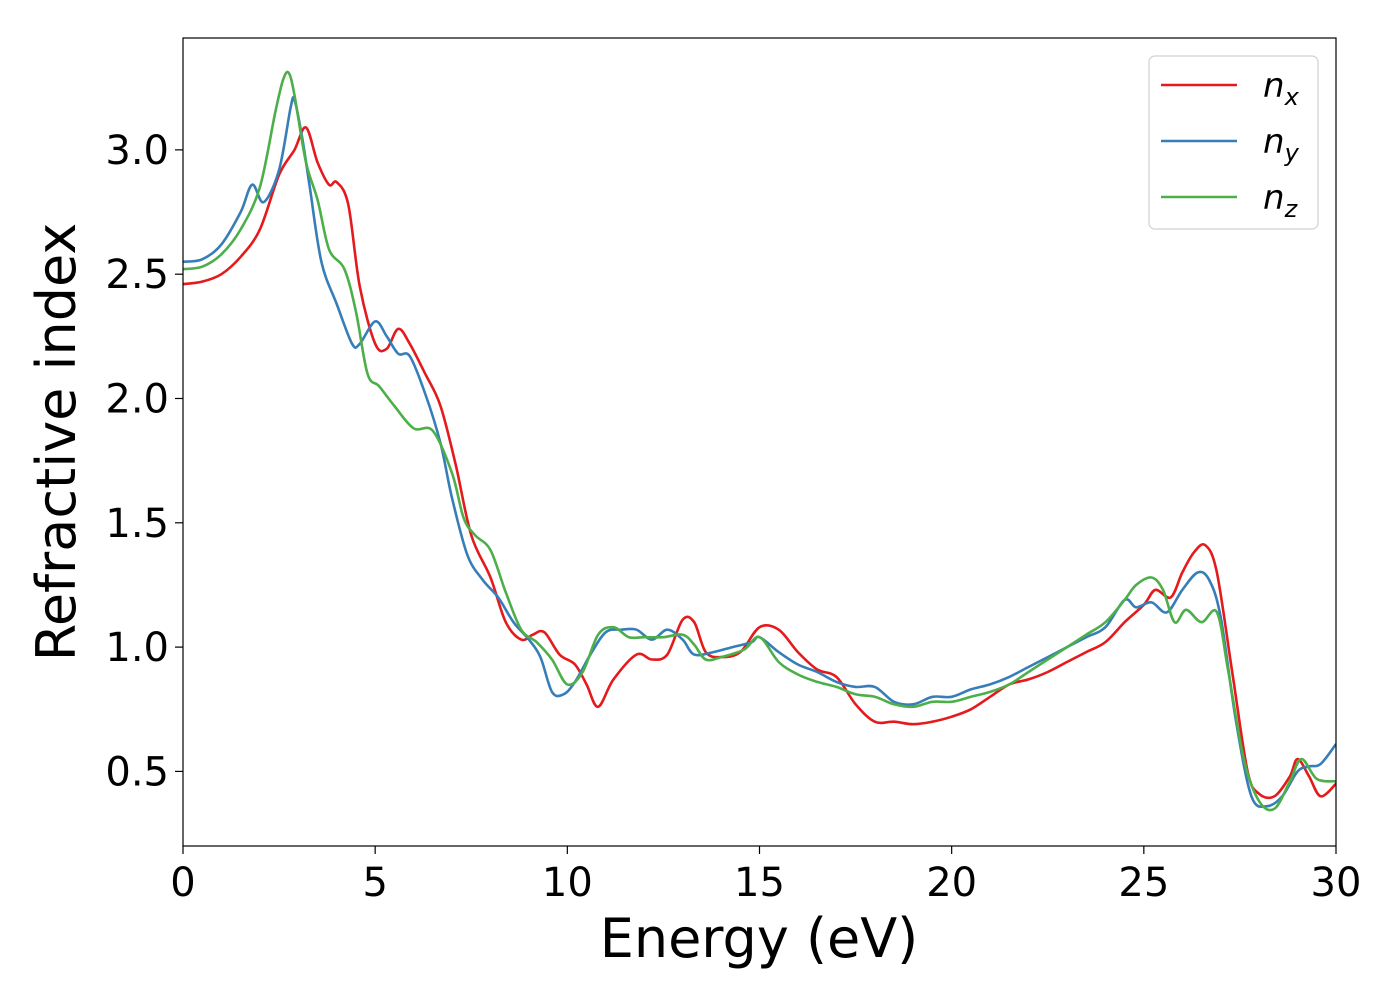 Image resolution: width=1400 pixels, height=1000 pixels. I want to click on y-tick-label: 2.5, so click(137, 275).